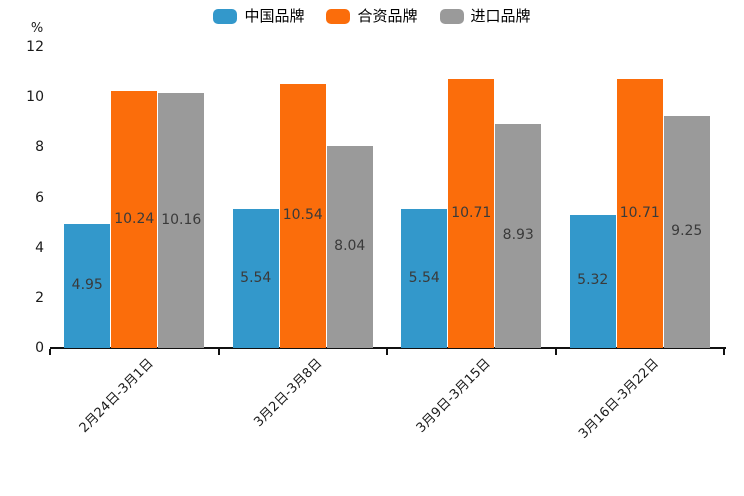  I want to click on y-axis-tick-label: 0, so click(39, 348).